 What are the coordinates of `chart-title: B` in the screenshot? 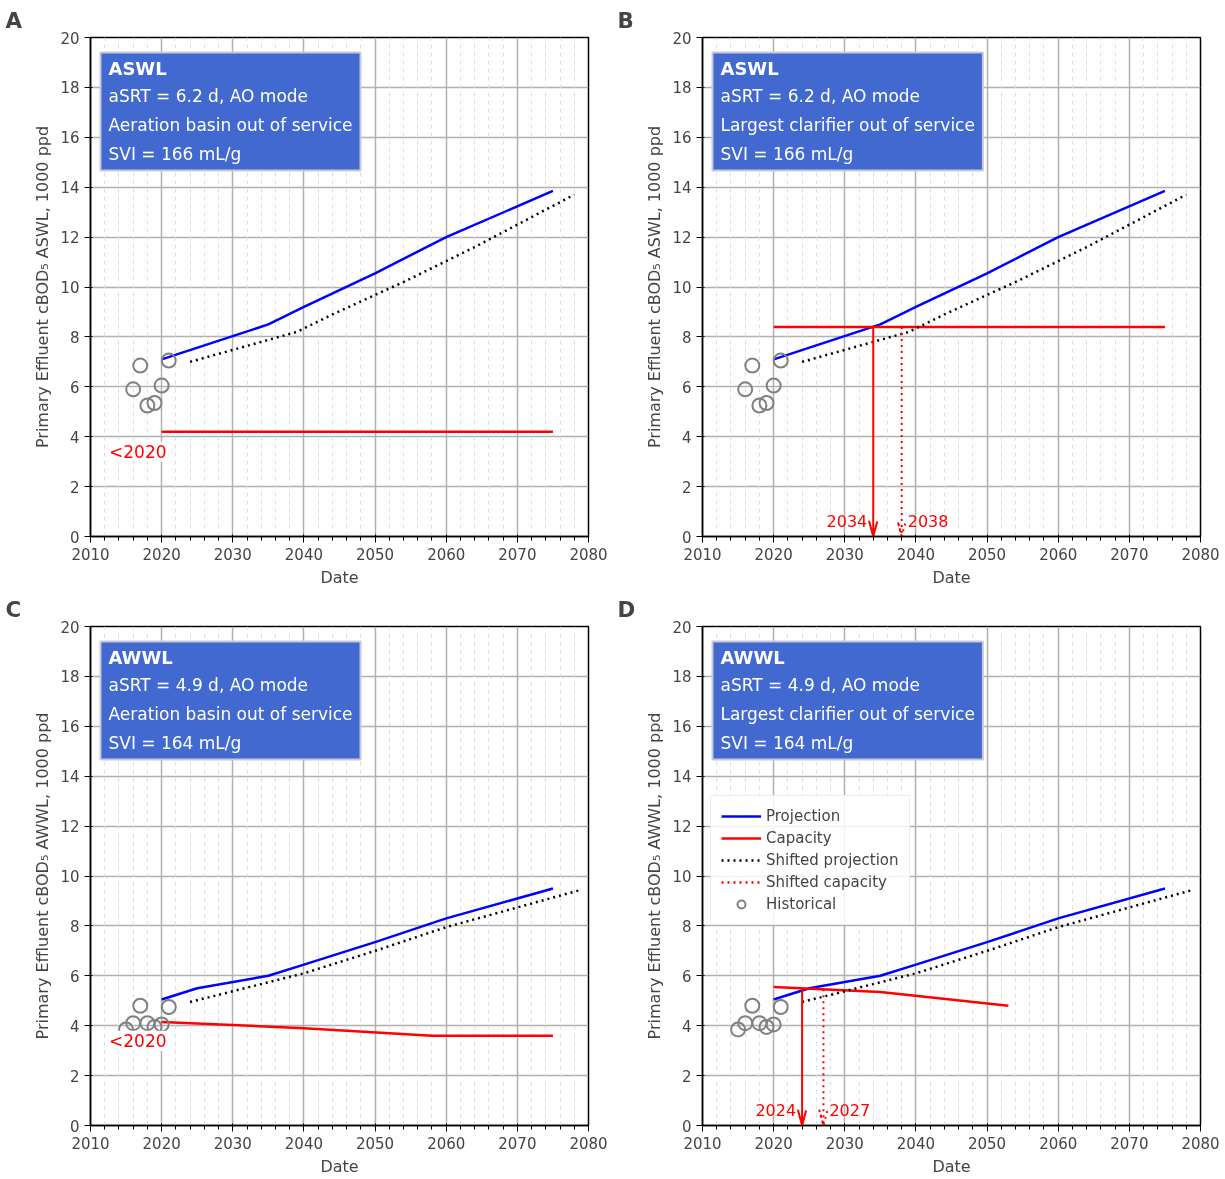 It's located at (625, 20).